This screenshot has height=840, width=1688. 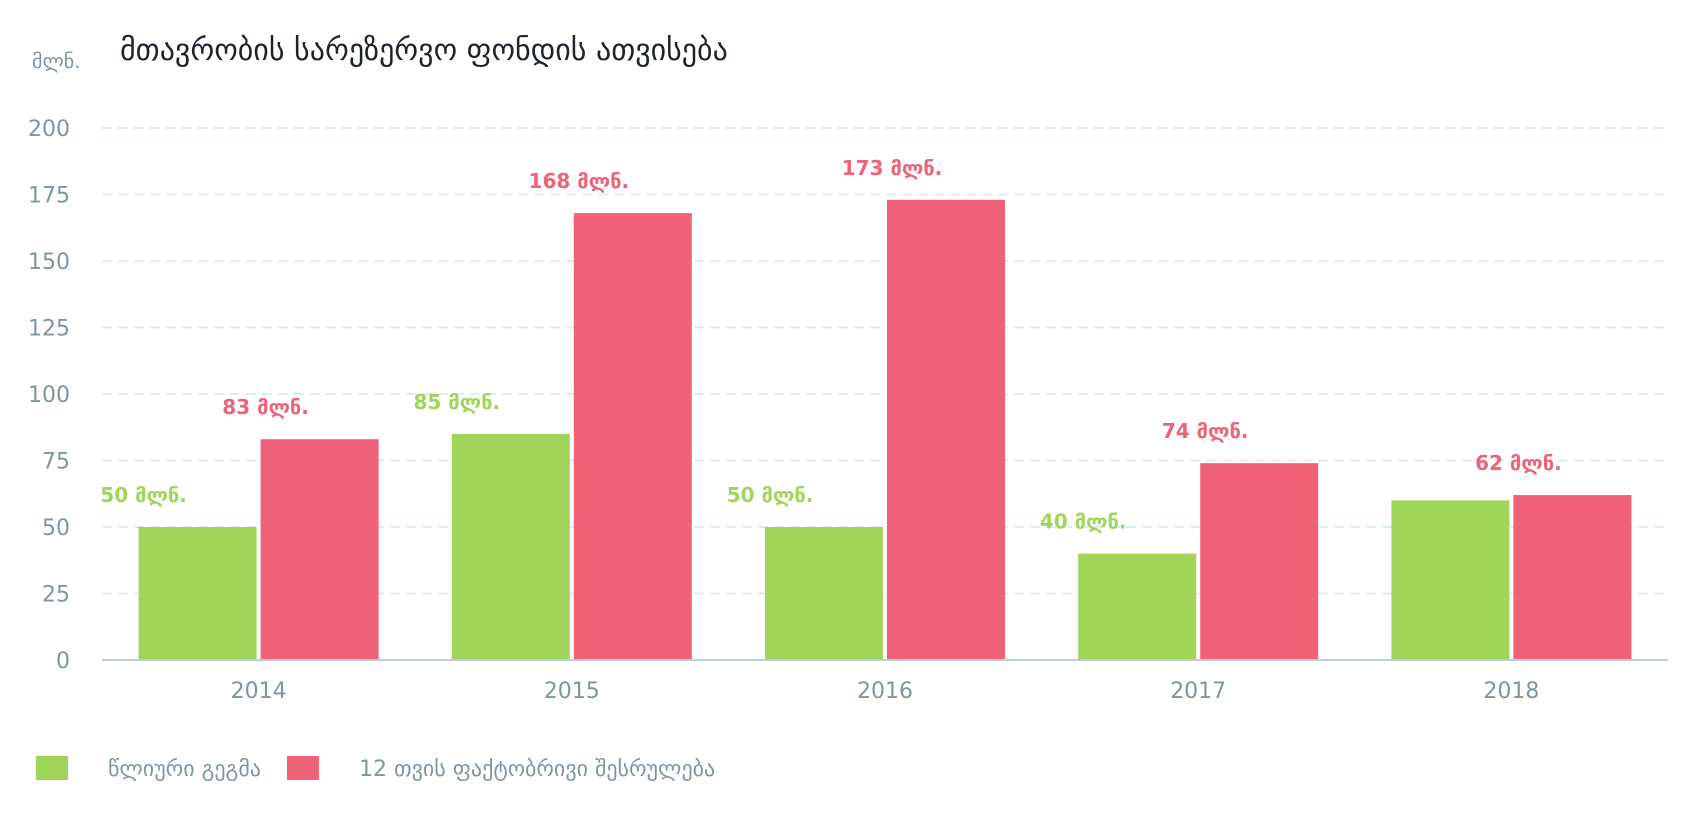 What do you see at coordinates (143, 495) in the screenshot?
I see `data-label-2014-series-0: 50 მლნ.` at bounding box center [143, 495].